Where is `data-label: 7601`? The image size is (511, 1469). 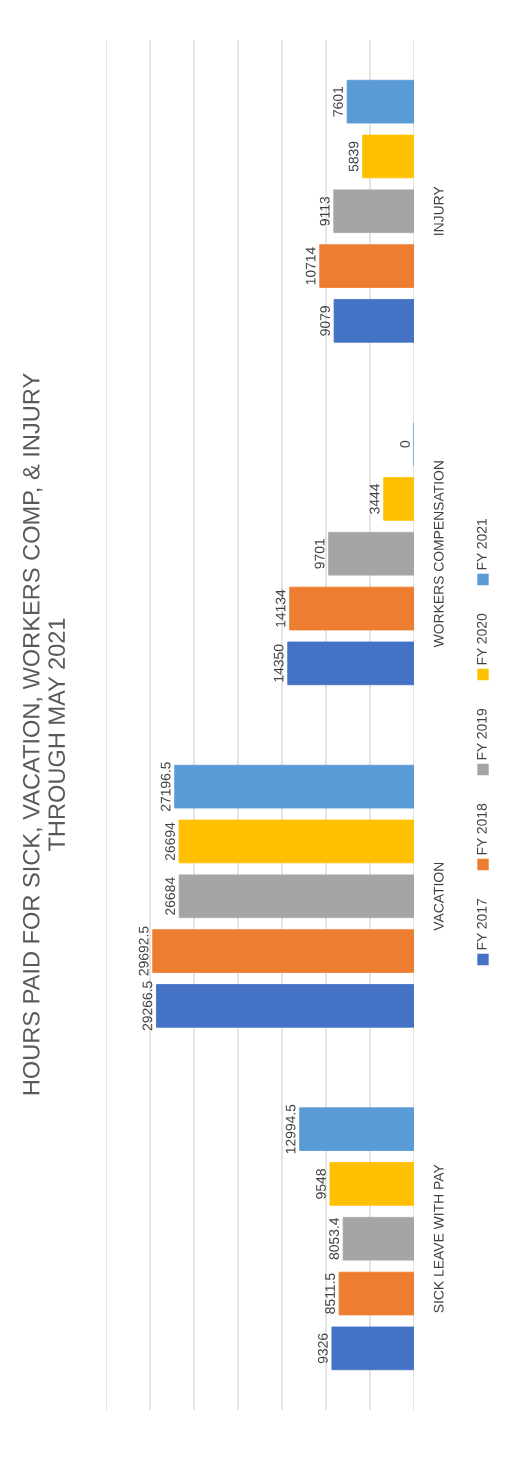
data-label: 7601 is located at coordinates (338, 101).